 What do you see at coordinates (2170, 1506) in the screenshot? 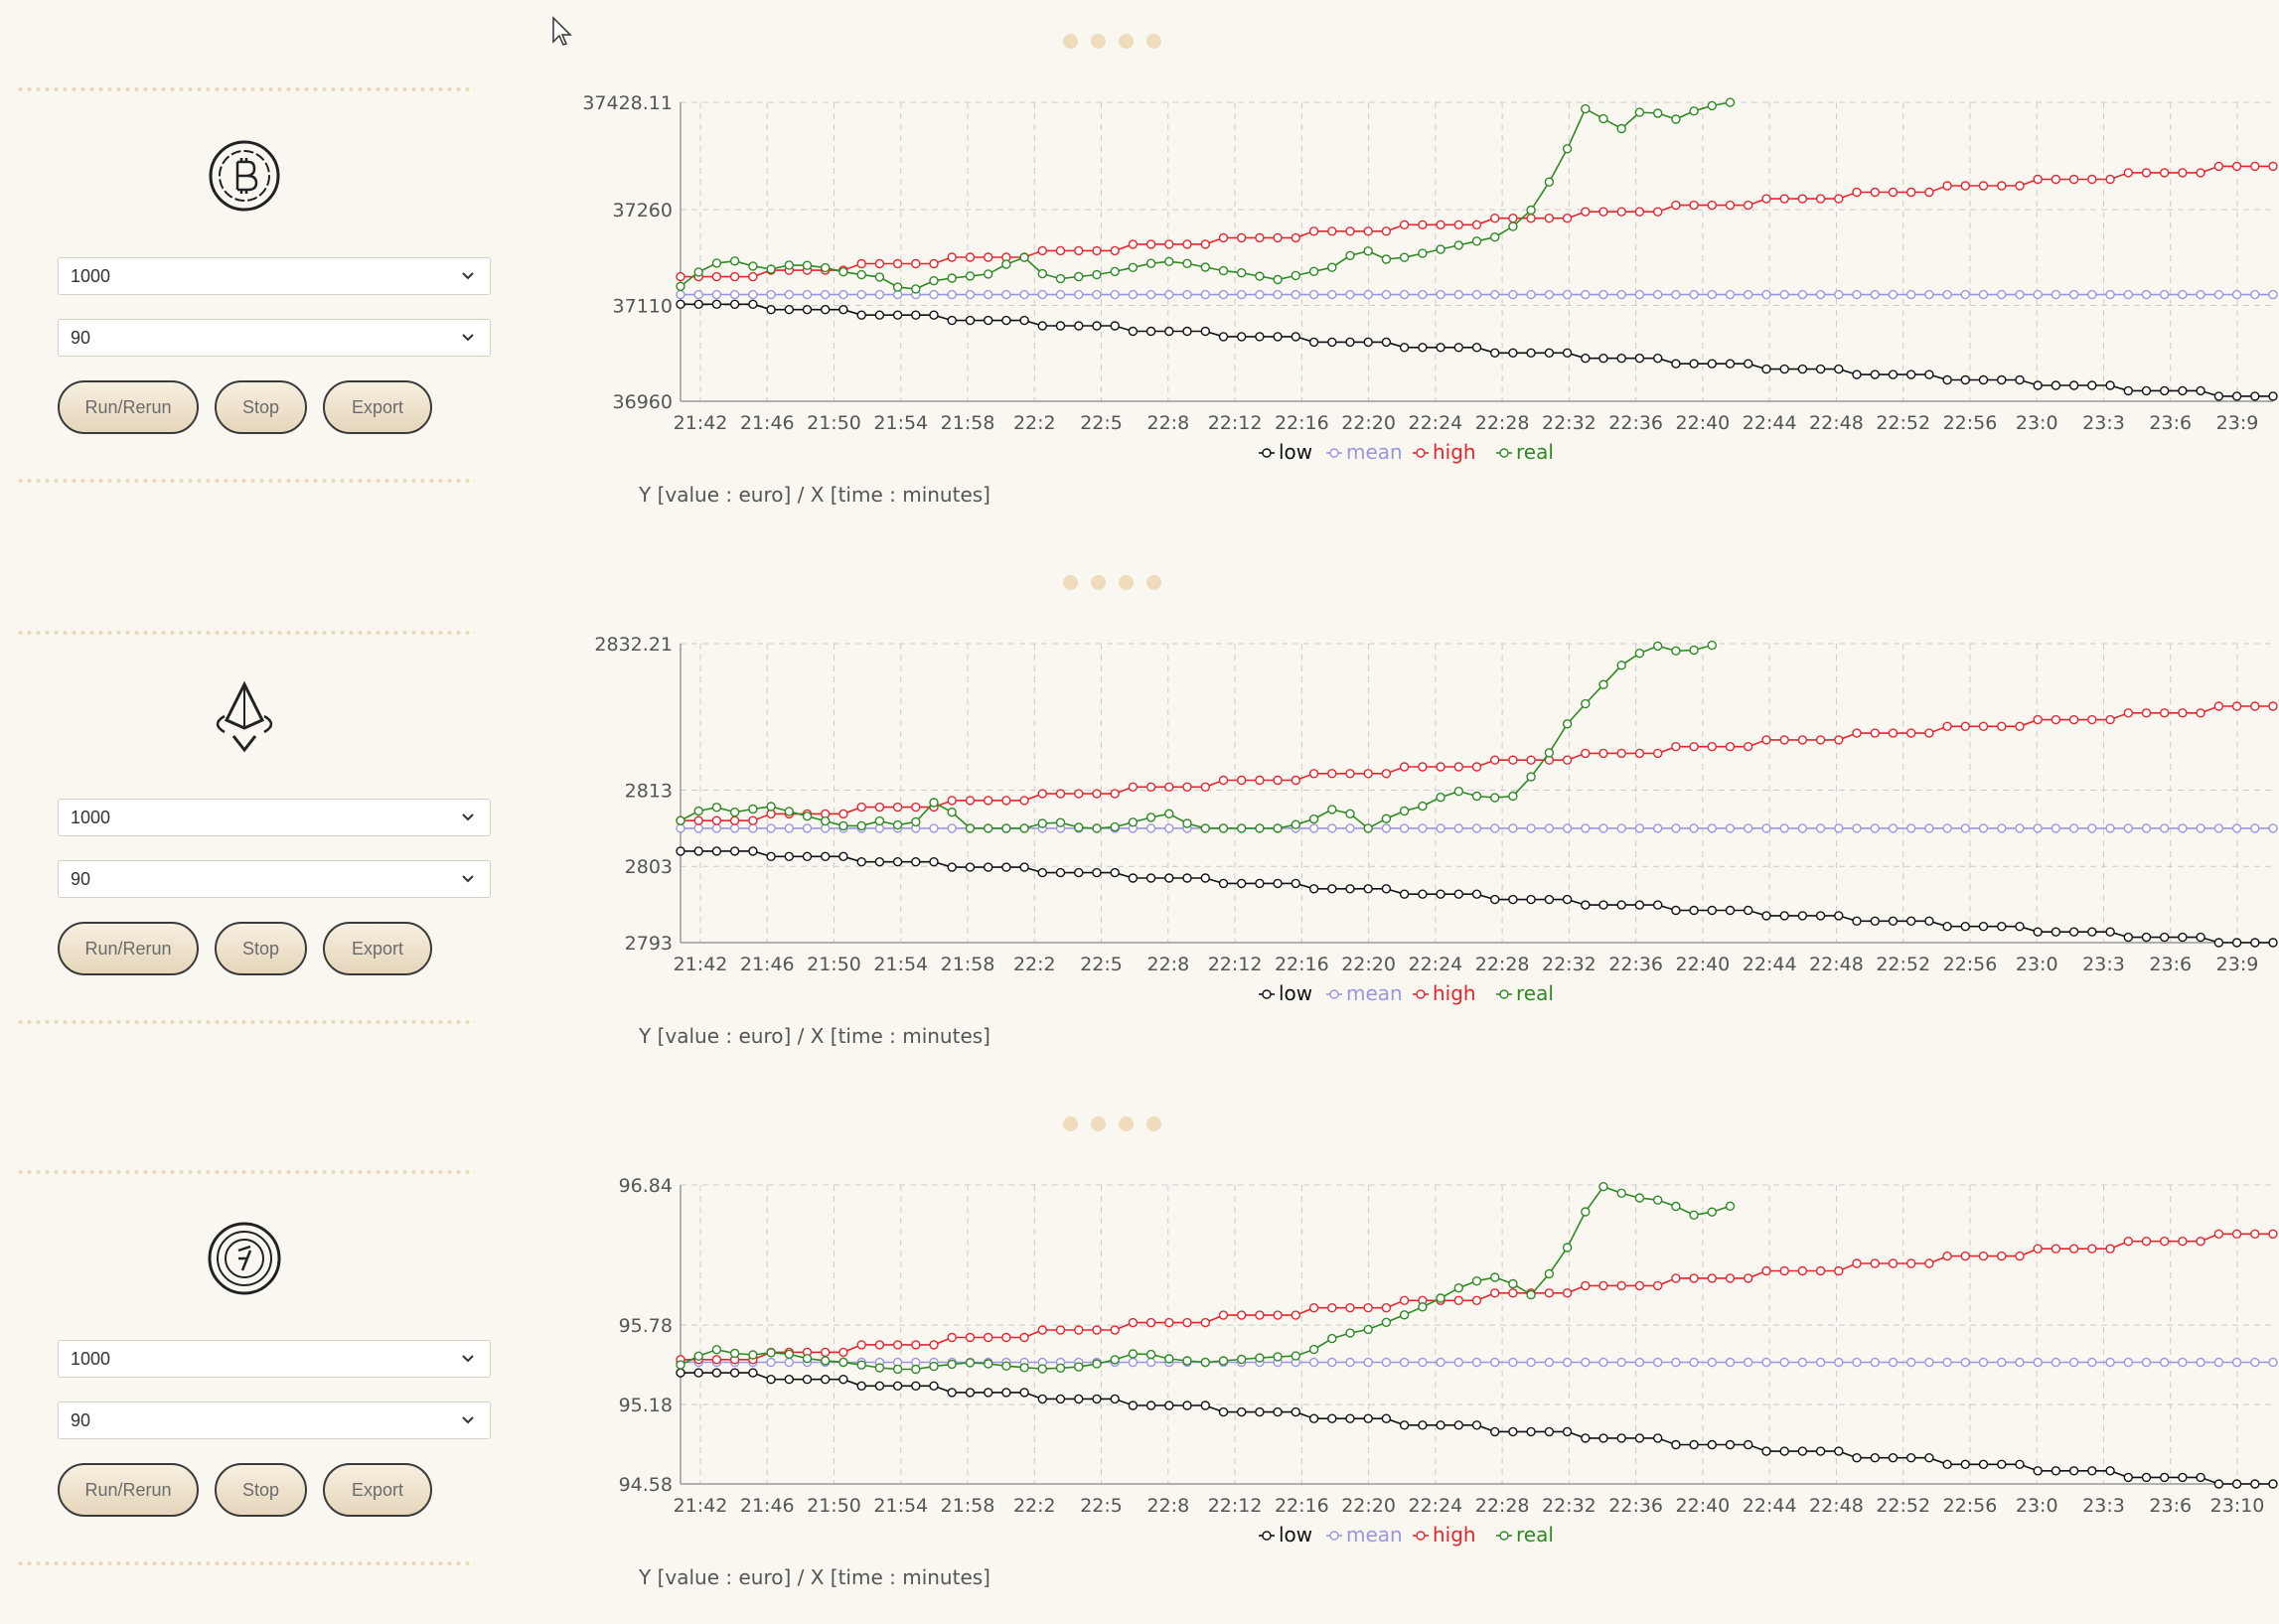
I see `x-tick-label: 23:6` at bounding box center [2170, 1506].